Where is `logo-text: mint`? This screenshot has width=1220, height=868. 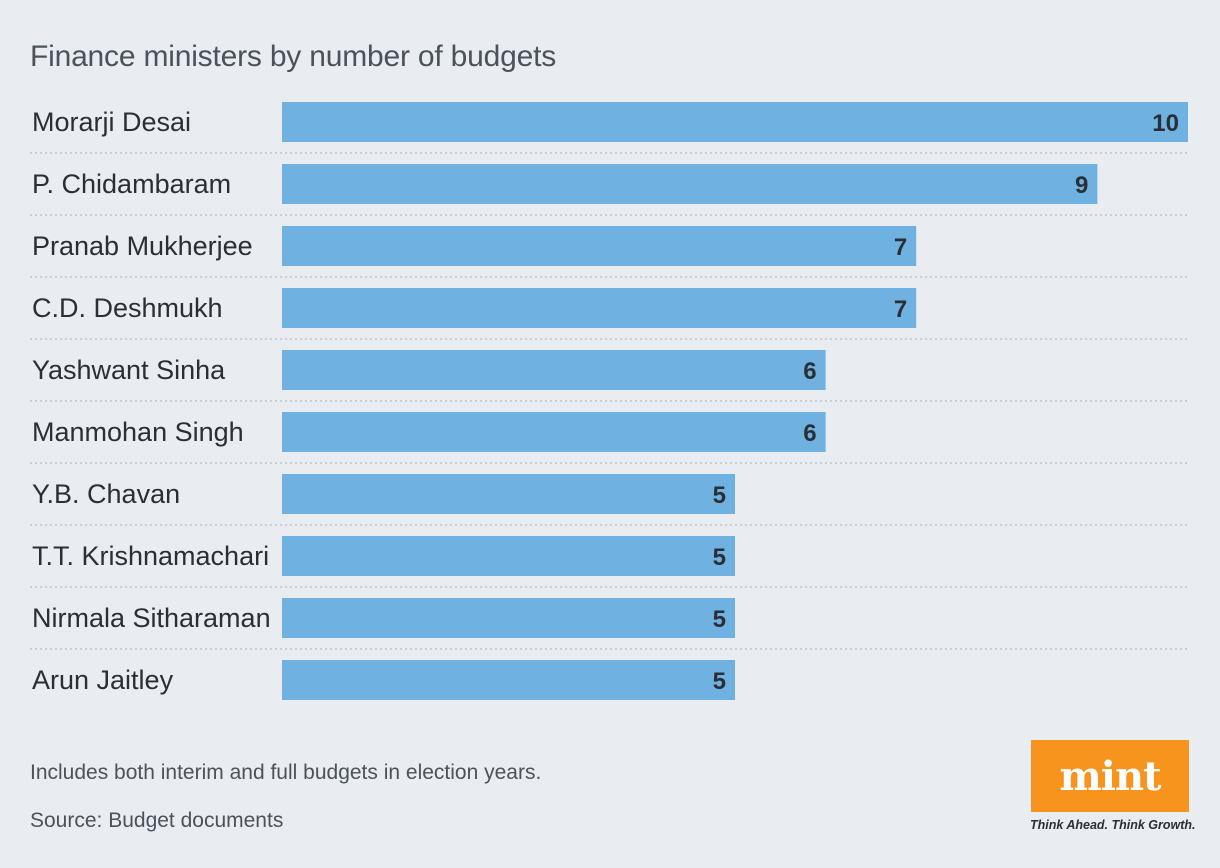 logo-text: mint is located at coordinates (1110, 776).